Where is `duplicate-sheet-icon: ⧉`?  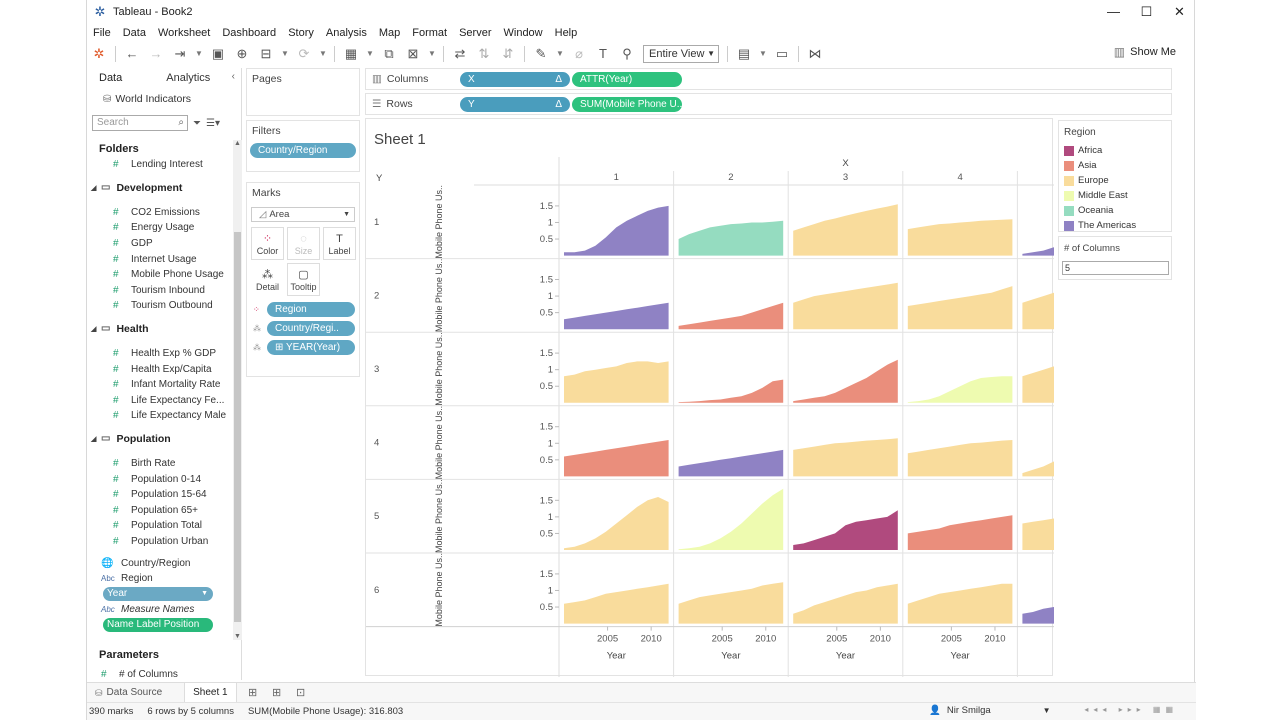 duplicate-sheet-icon: ⧉ is located at coordinates (389, 53).